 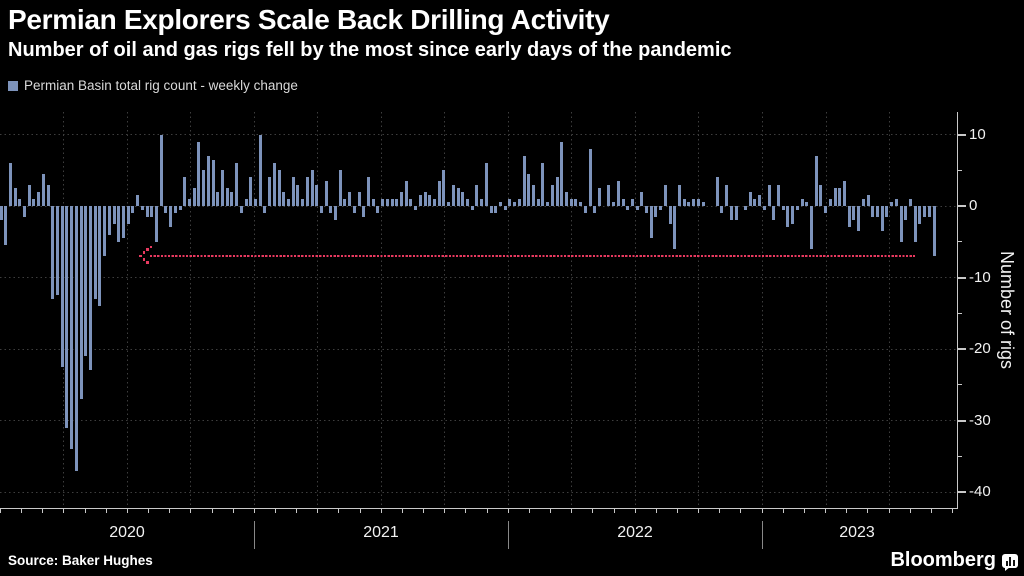 I want to click on y-axis-minor-tick, so click(x=960, y=456).